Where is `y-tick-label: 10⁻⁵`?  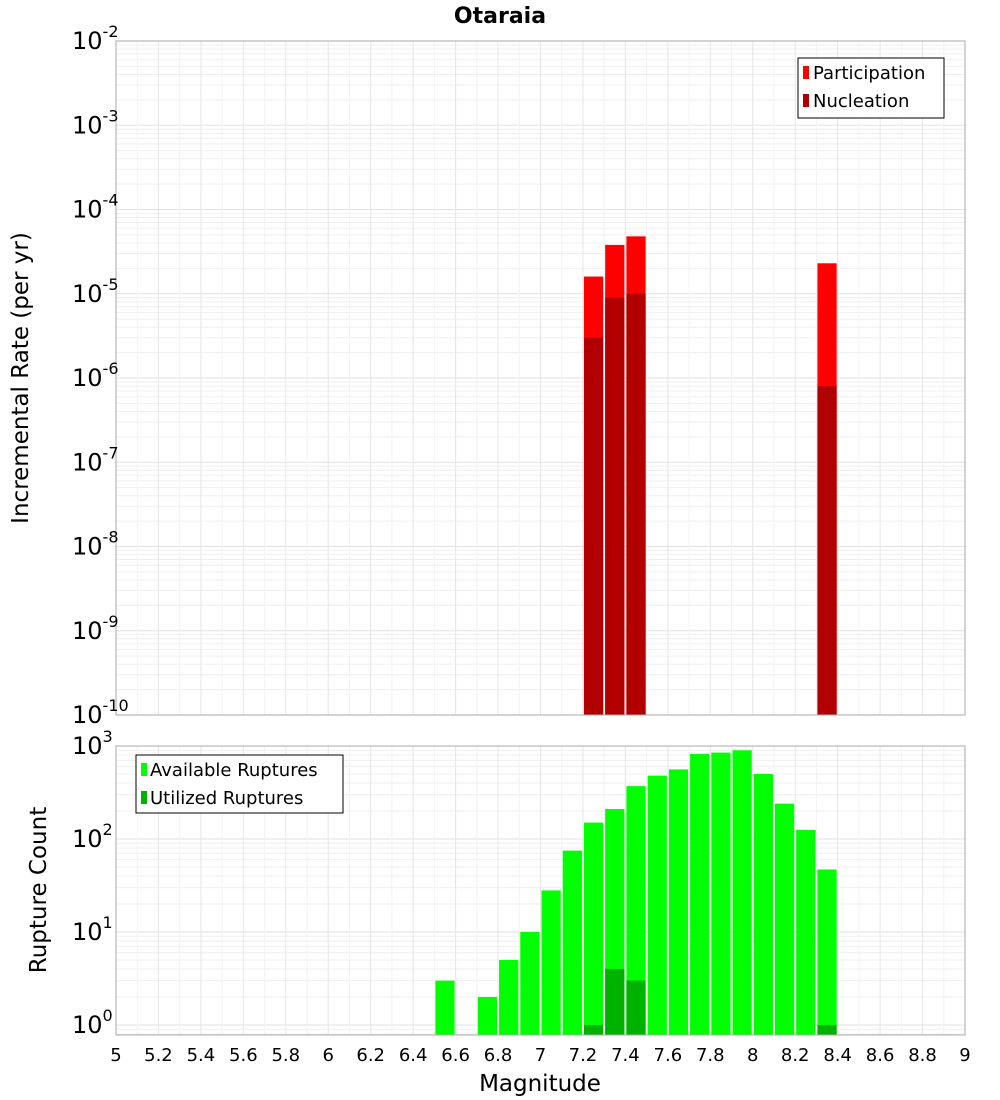
y-tick-label: 10⁻⁵ is located at coordinates (95, 291).